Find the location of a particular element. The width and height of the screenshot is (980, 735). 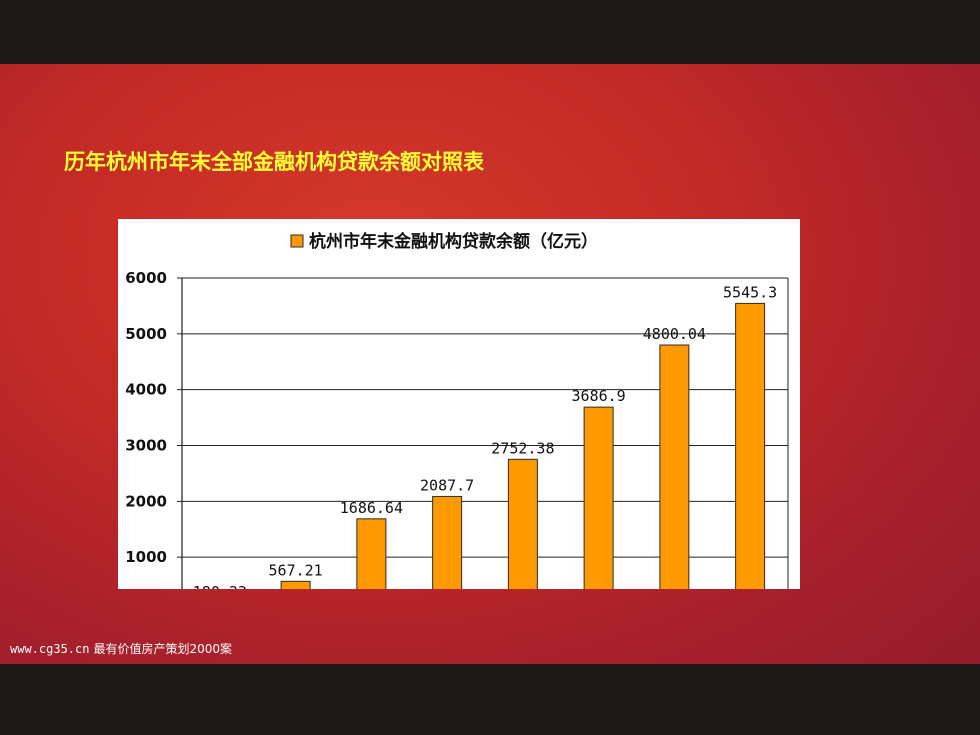

footer: www.cg35.cn 最有价值房产策划2000案 is located at coordinates (121, 648).